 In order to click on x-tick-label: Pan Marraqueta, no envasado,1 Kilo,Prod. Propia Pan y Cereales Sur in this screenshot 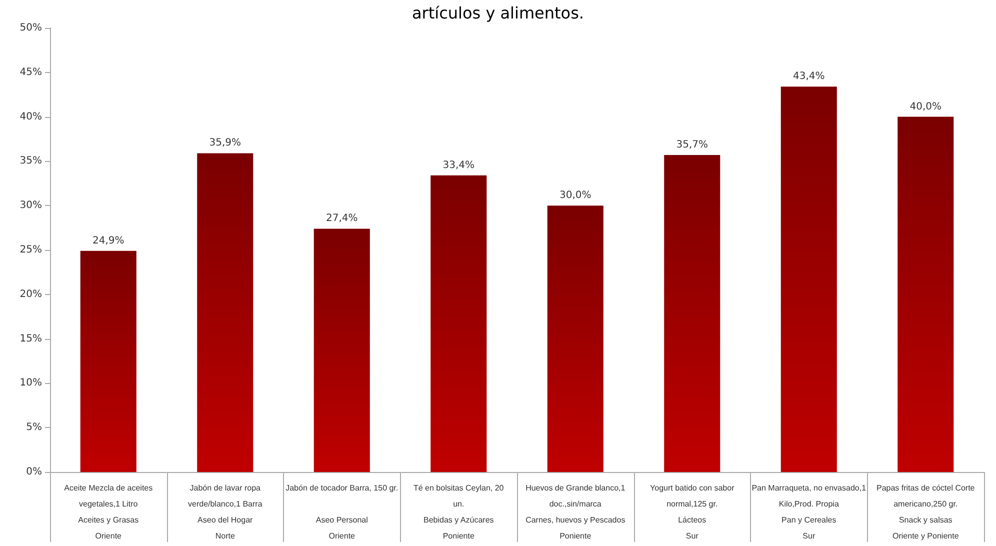, I will do `click(809, 512)`.